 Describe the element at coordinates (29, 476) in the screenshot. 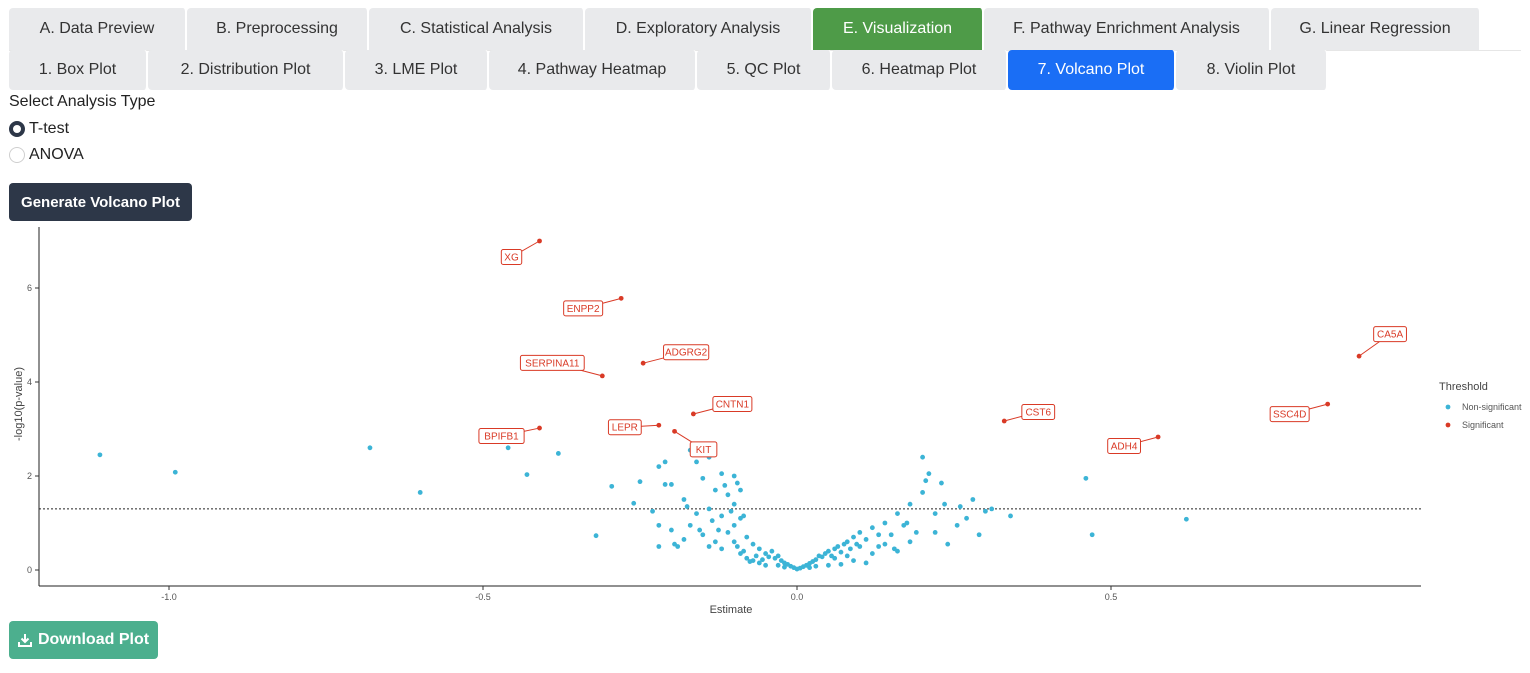

I see `y-tick-label: 2` at that location.